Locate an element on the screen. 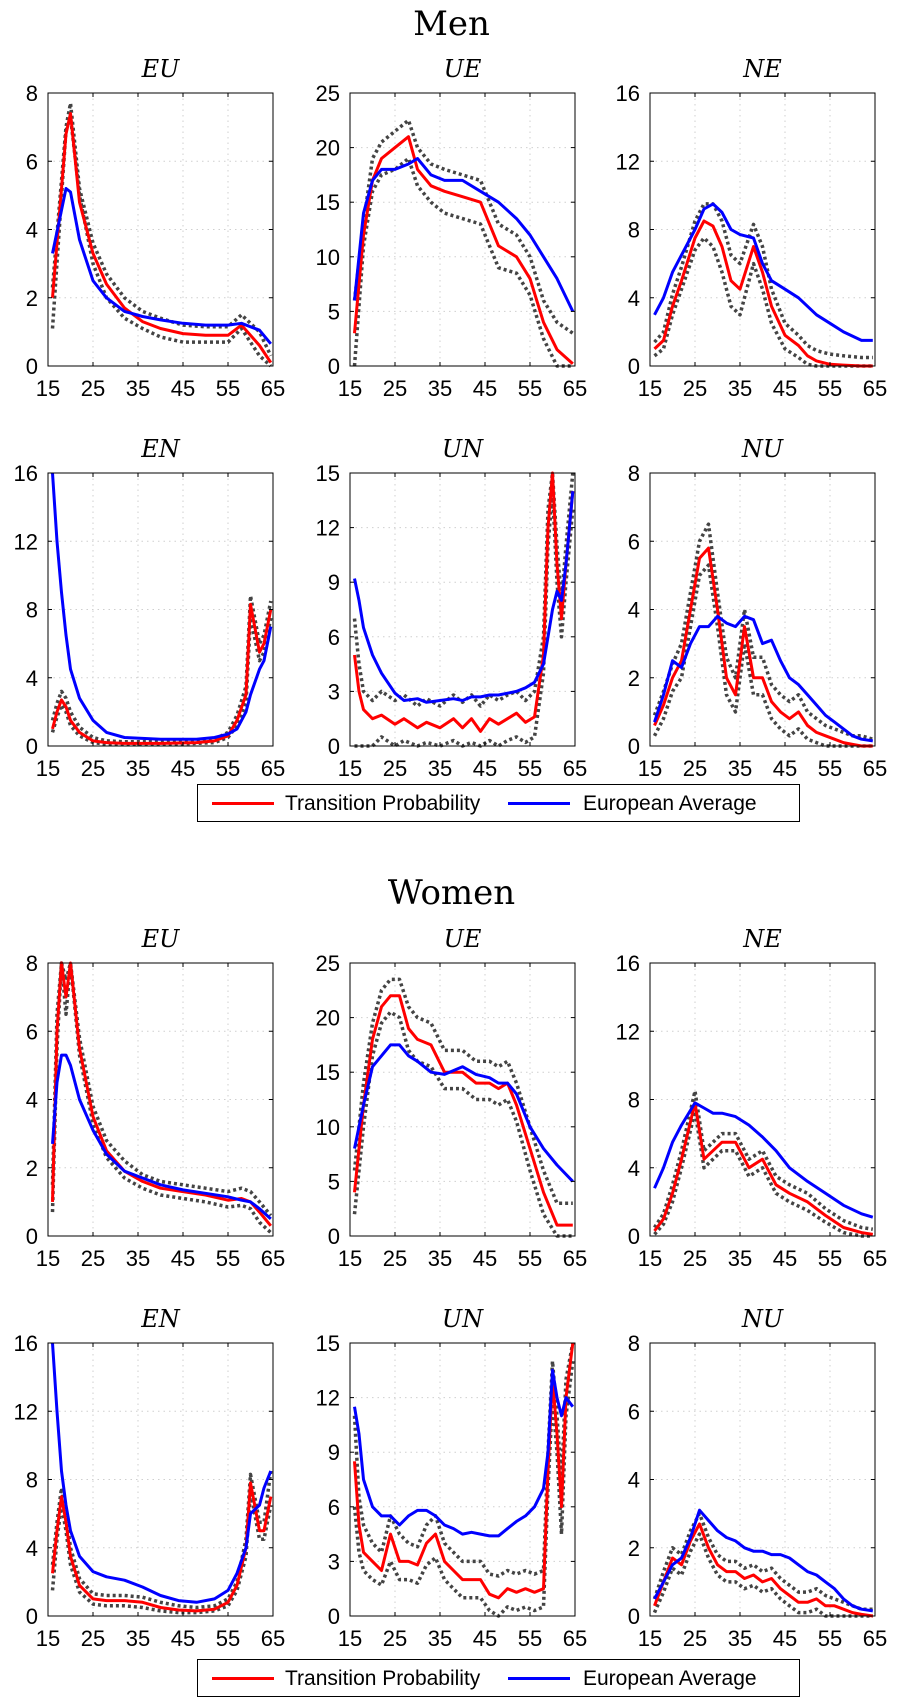 The image size is (903, 1706). legend-swatch-transition is located at coordinates (243, 803).